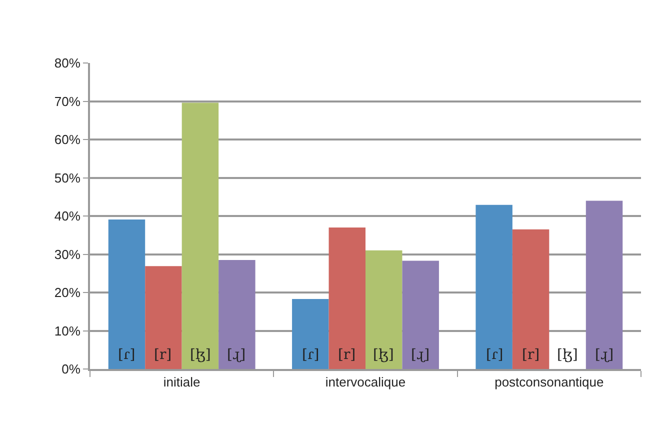  I want to click on y-tick-label: 20%, so click(67, 292).